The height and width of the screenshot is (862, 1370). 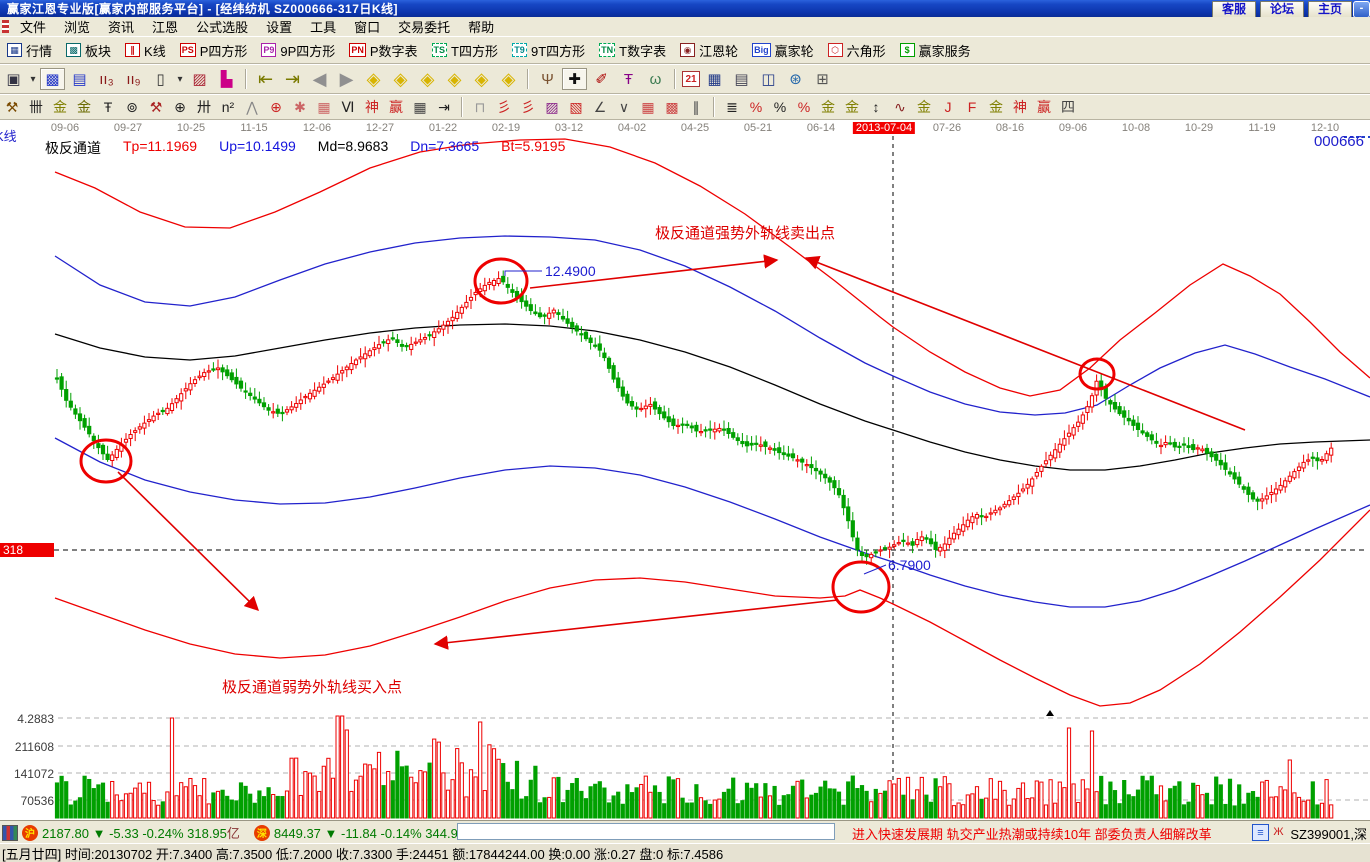 I want to click on toolbar-icon: ↕, so click(x=876, y=107).